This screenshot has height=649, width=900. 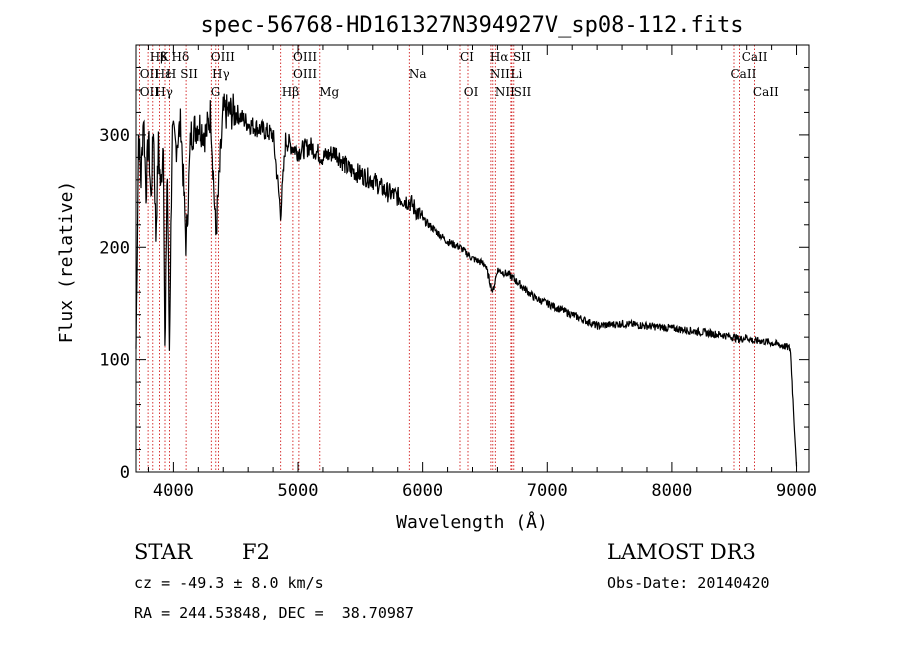 What do you see at coordinates (125, 473) in the screenshot?
I see `y-tick-label: 0` at bounding box center [125, 473].